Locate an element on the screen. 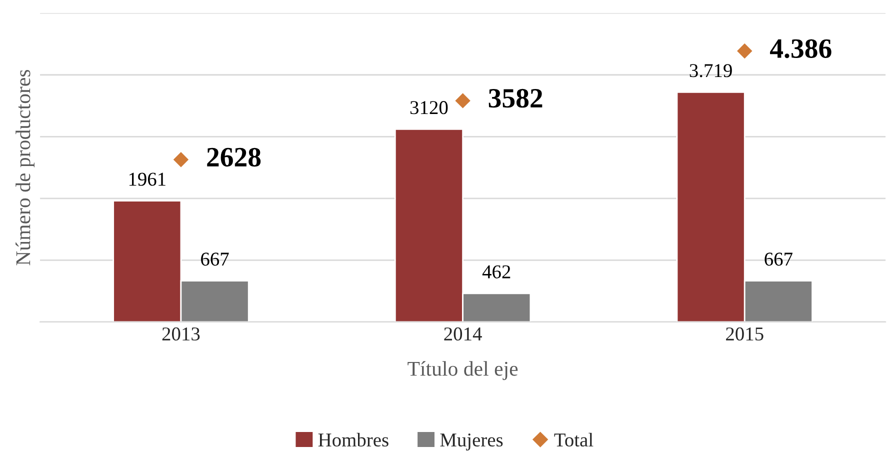 The image size is (890, 468). data-label: 462 is located at coordinates (496, 271).